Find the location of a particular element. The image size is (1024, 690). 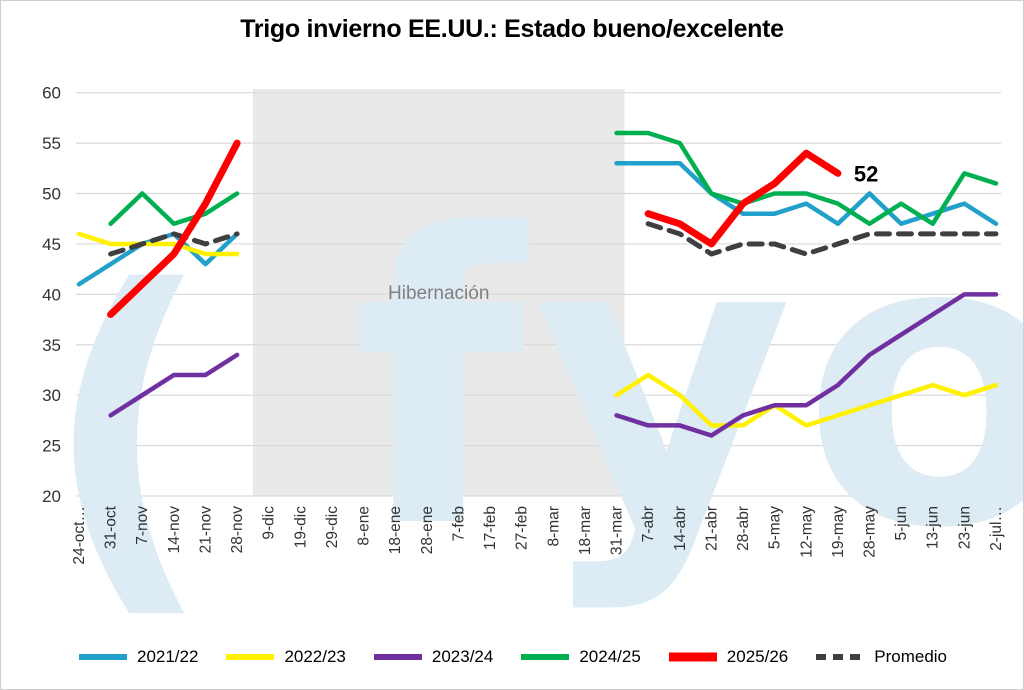

x-tick-label: 7-abr is located at coordinates (648, 524).